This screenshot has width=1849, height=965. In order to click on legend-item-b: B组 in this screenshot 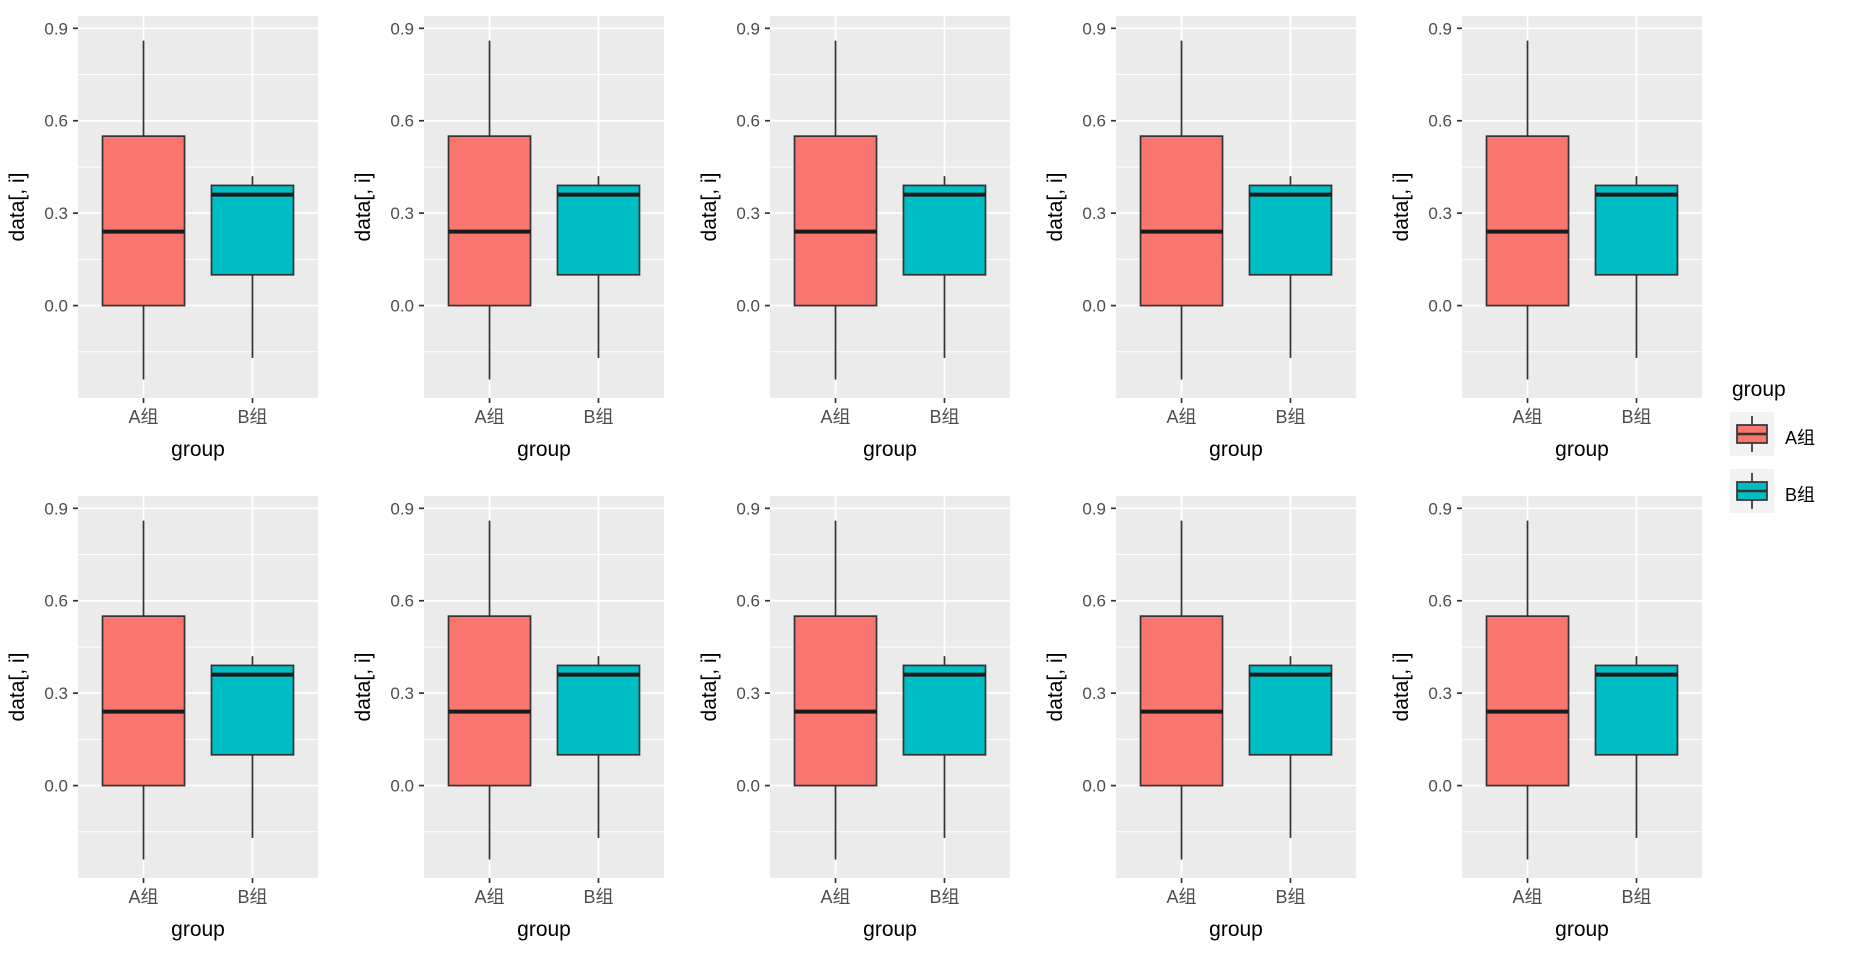, I will do `click(1772, 493)`.